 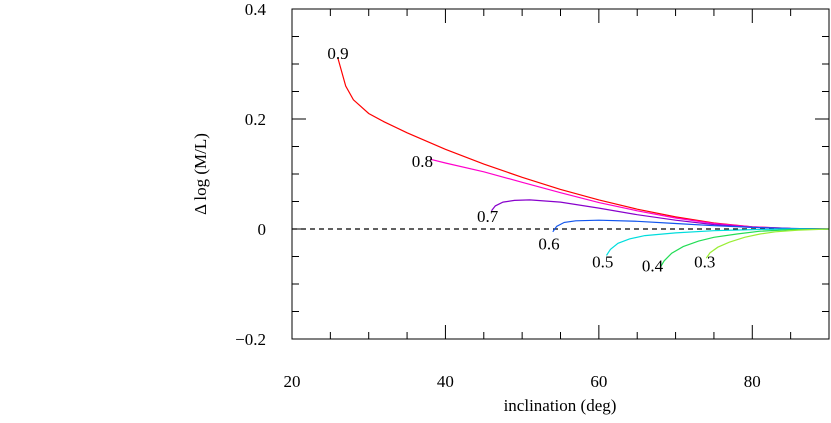 I want to click on curve-label-0.8: 0.8, so click(x=422, y=161).